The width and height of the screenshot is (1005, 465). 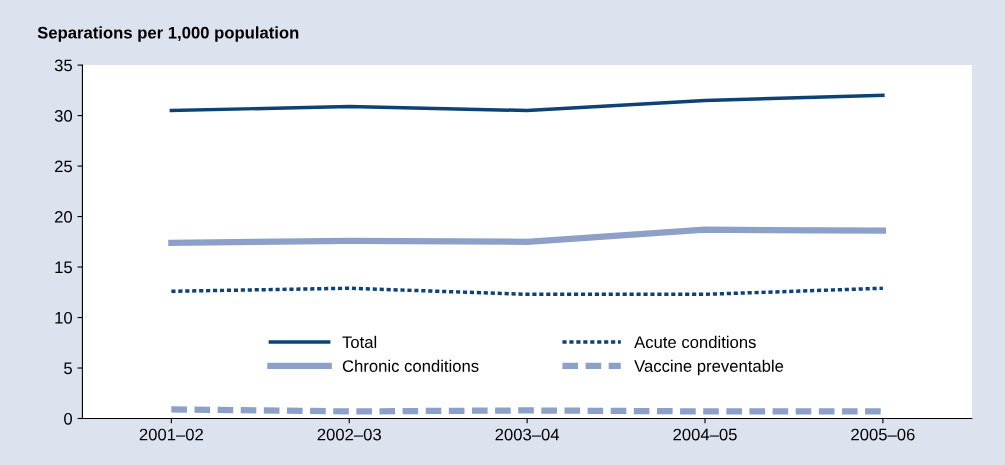 I want to click on y-axis-title: Separations per 1,000 population, so click(x=168, y=34).